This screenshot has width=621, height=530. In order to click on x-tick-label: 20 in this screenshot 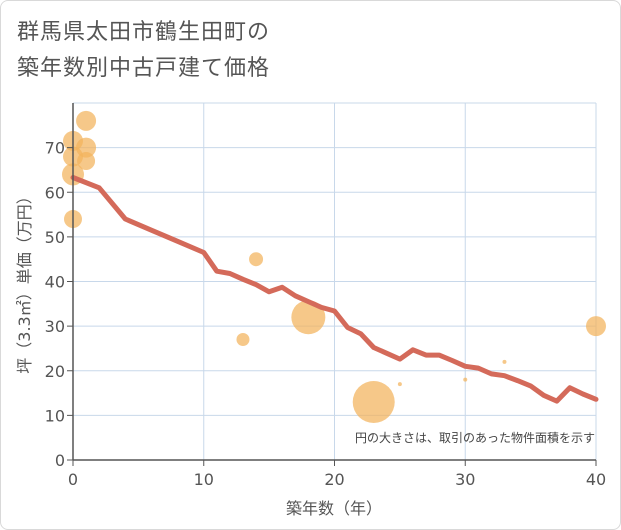, I will do `click(334, 479)`.